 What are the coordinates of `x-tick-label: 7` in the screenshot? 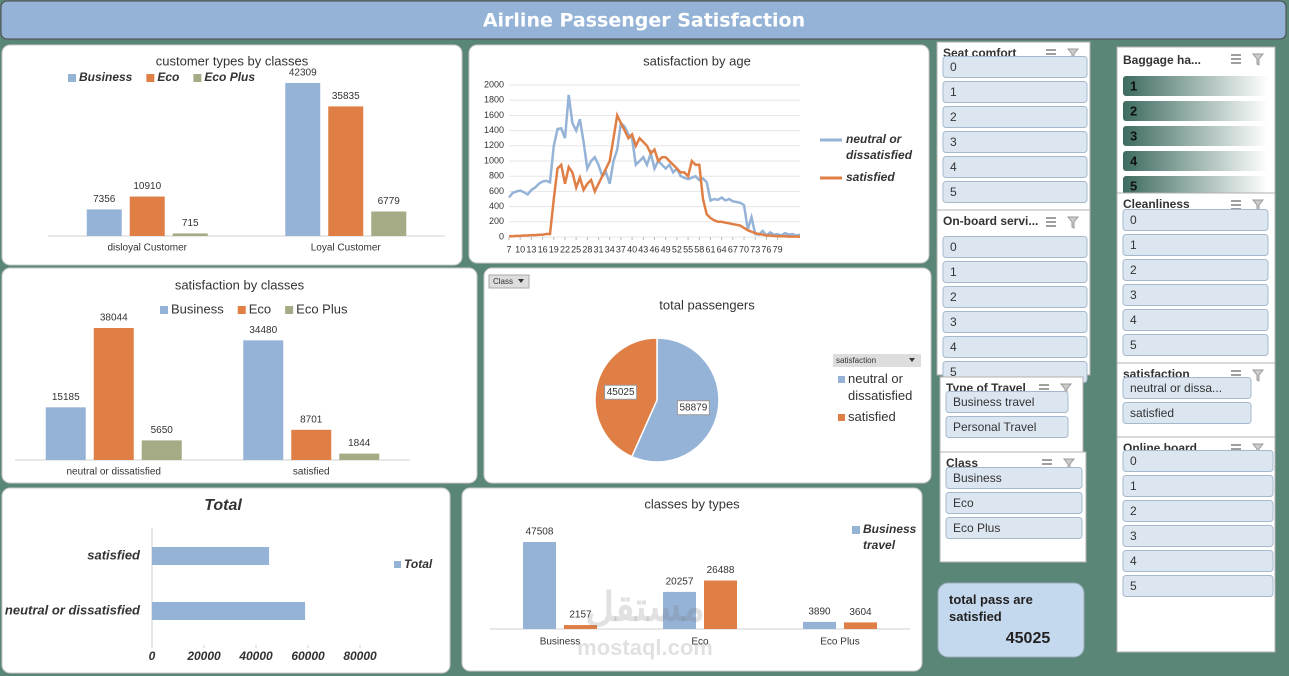 It's located at (508, 249).